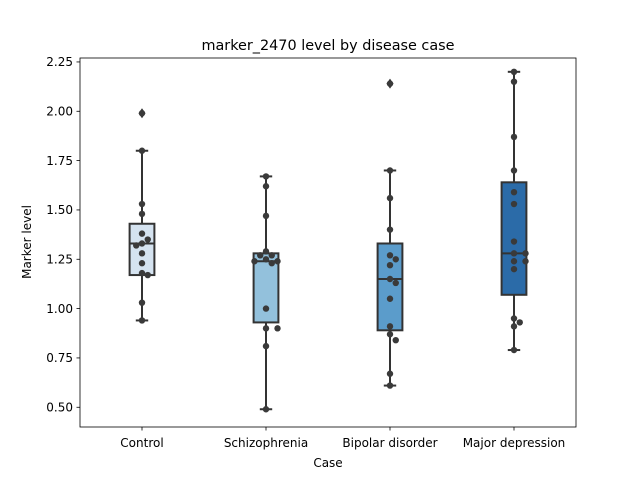  What do you see at coordinates (59, 161) in the screenshot?
I see `y-tick-label: 1.75` at bounding box center [59, 161].